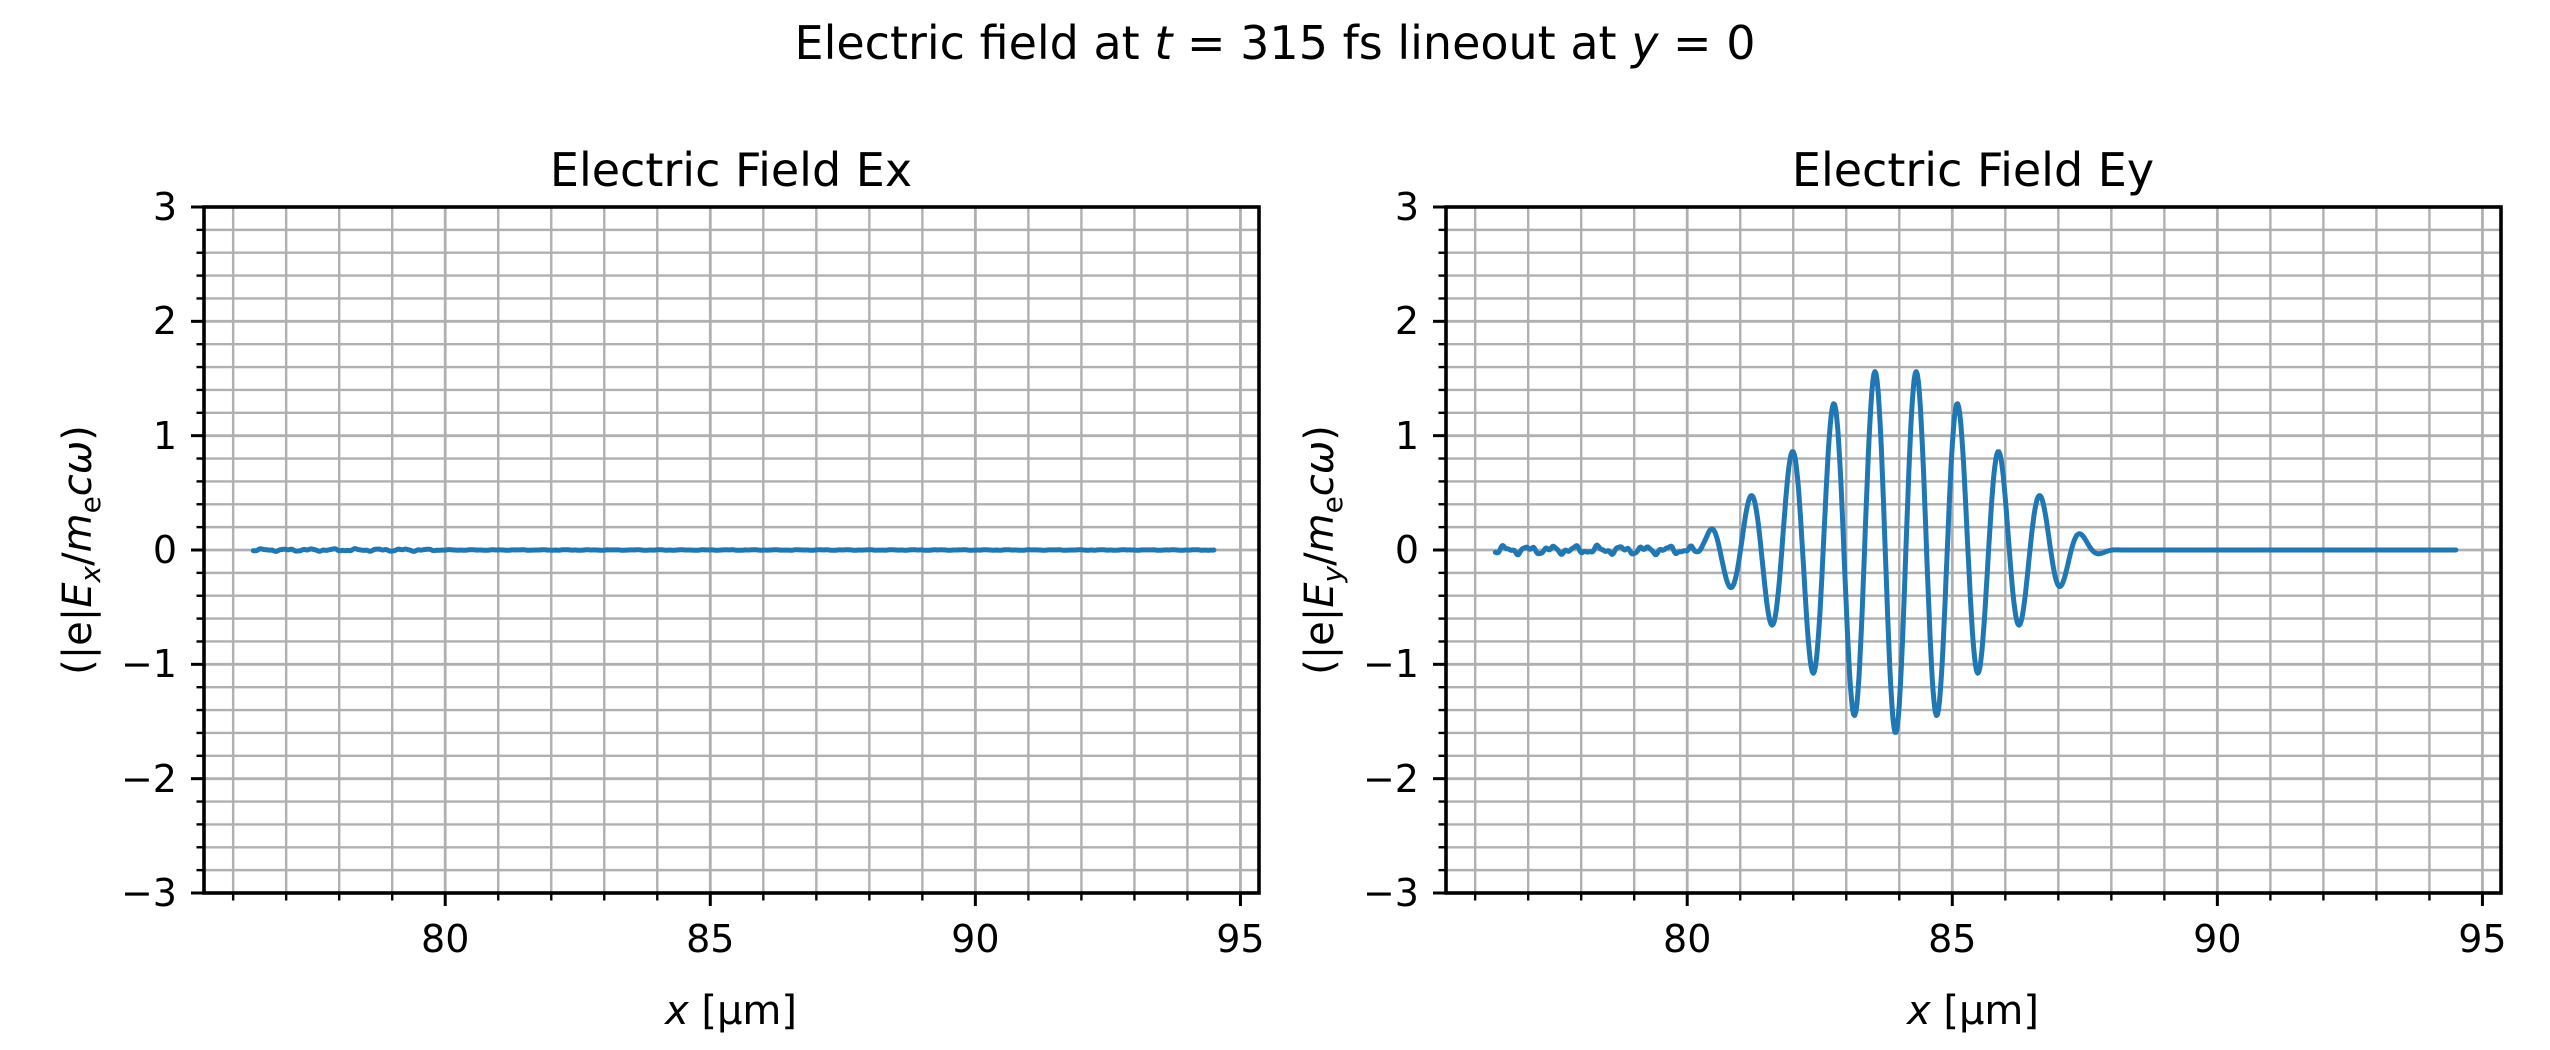  Describe the element at coordinates (164, 550) in the screenshot. I see `ex-y-tick-label: 0` at that location.